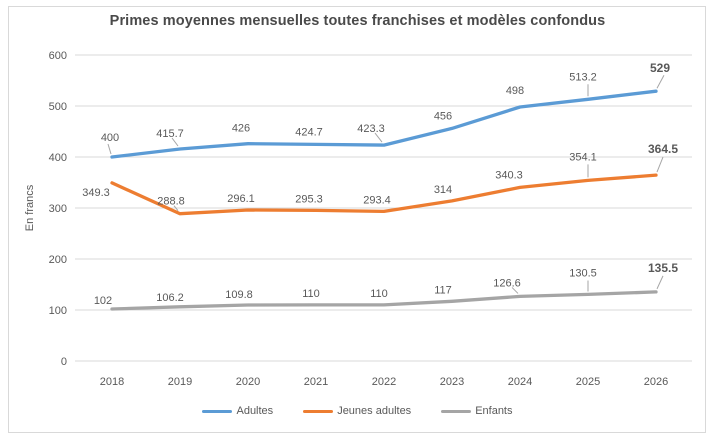 The height and width of the screenshot is (441, 715). Describe the element at coordinates (656, 382) in the screenshot. I see `x-tick-2026: 2026` at that location.